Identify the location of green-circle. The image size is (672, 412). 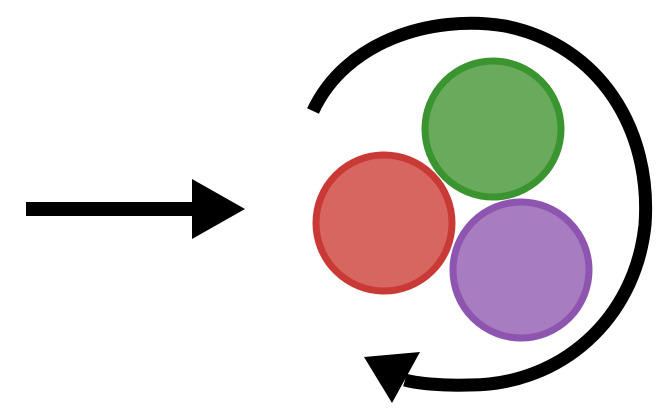
(493, 129).